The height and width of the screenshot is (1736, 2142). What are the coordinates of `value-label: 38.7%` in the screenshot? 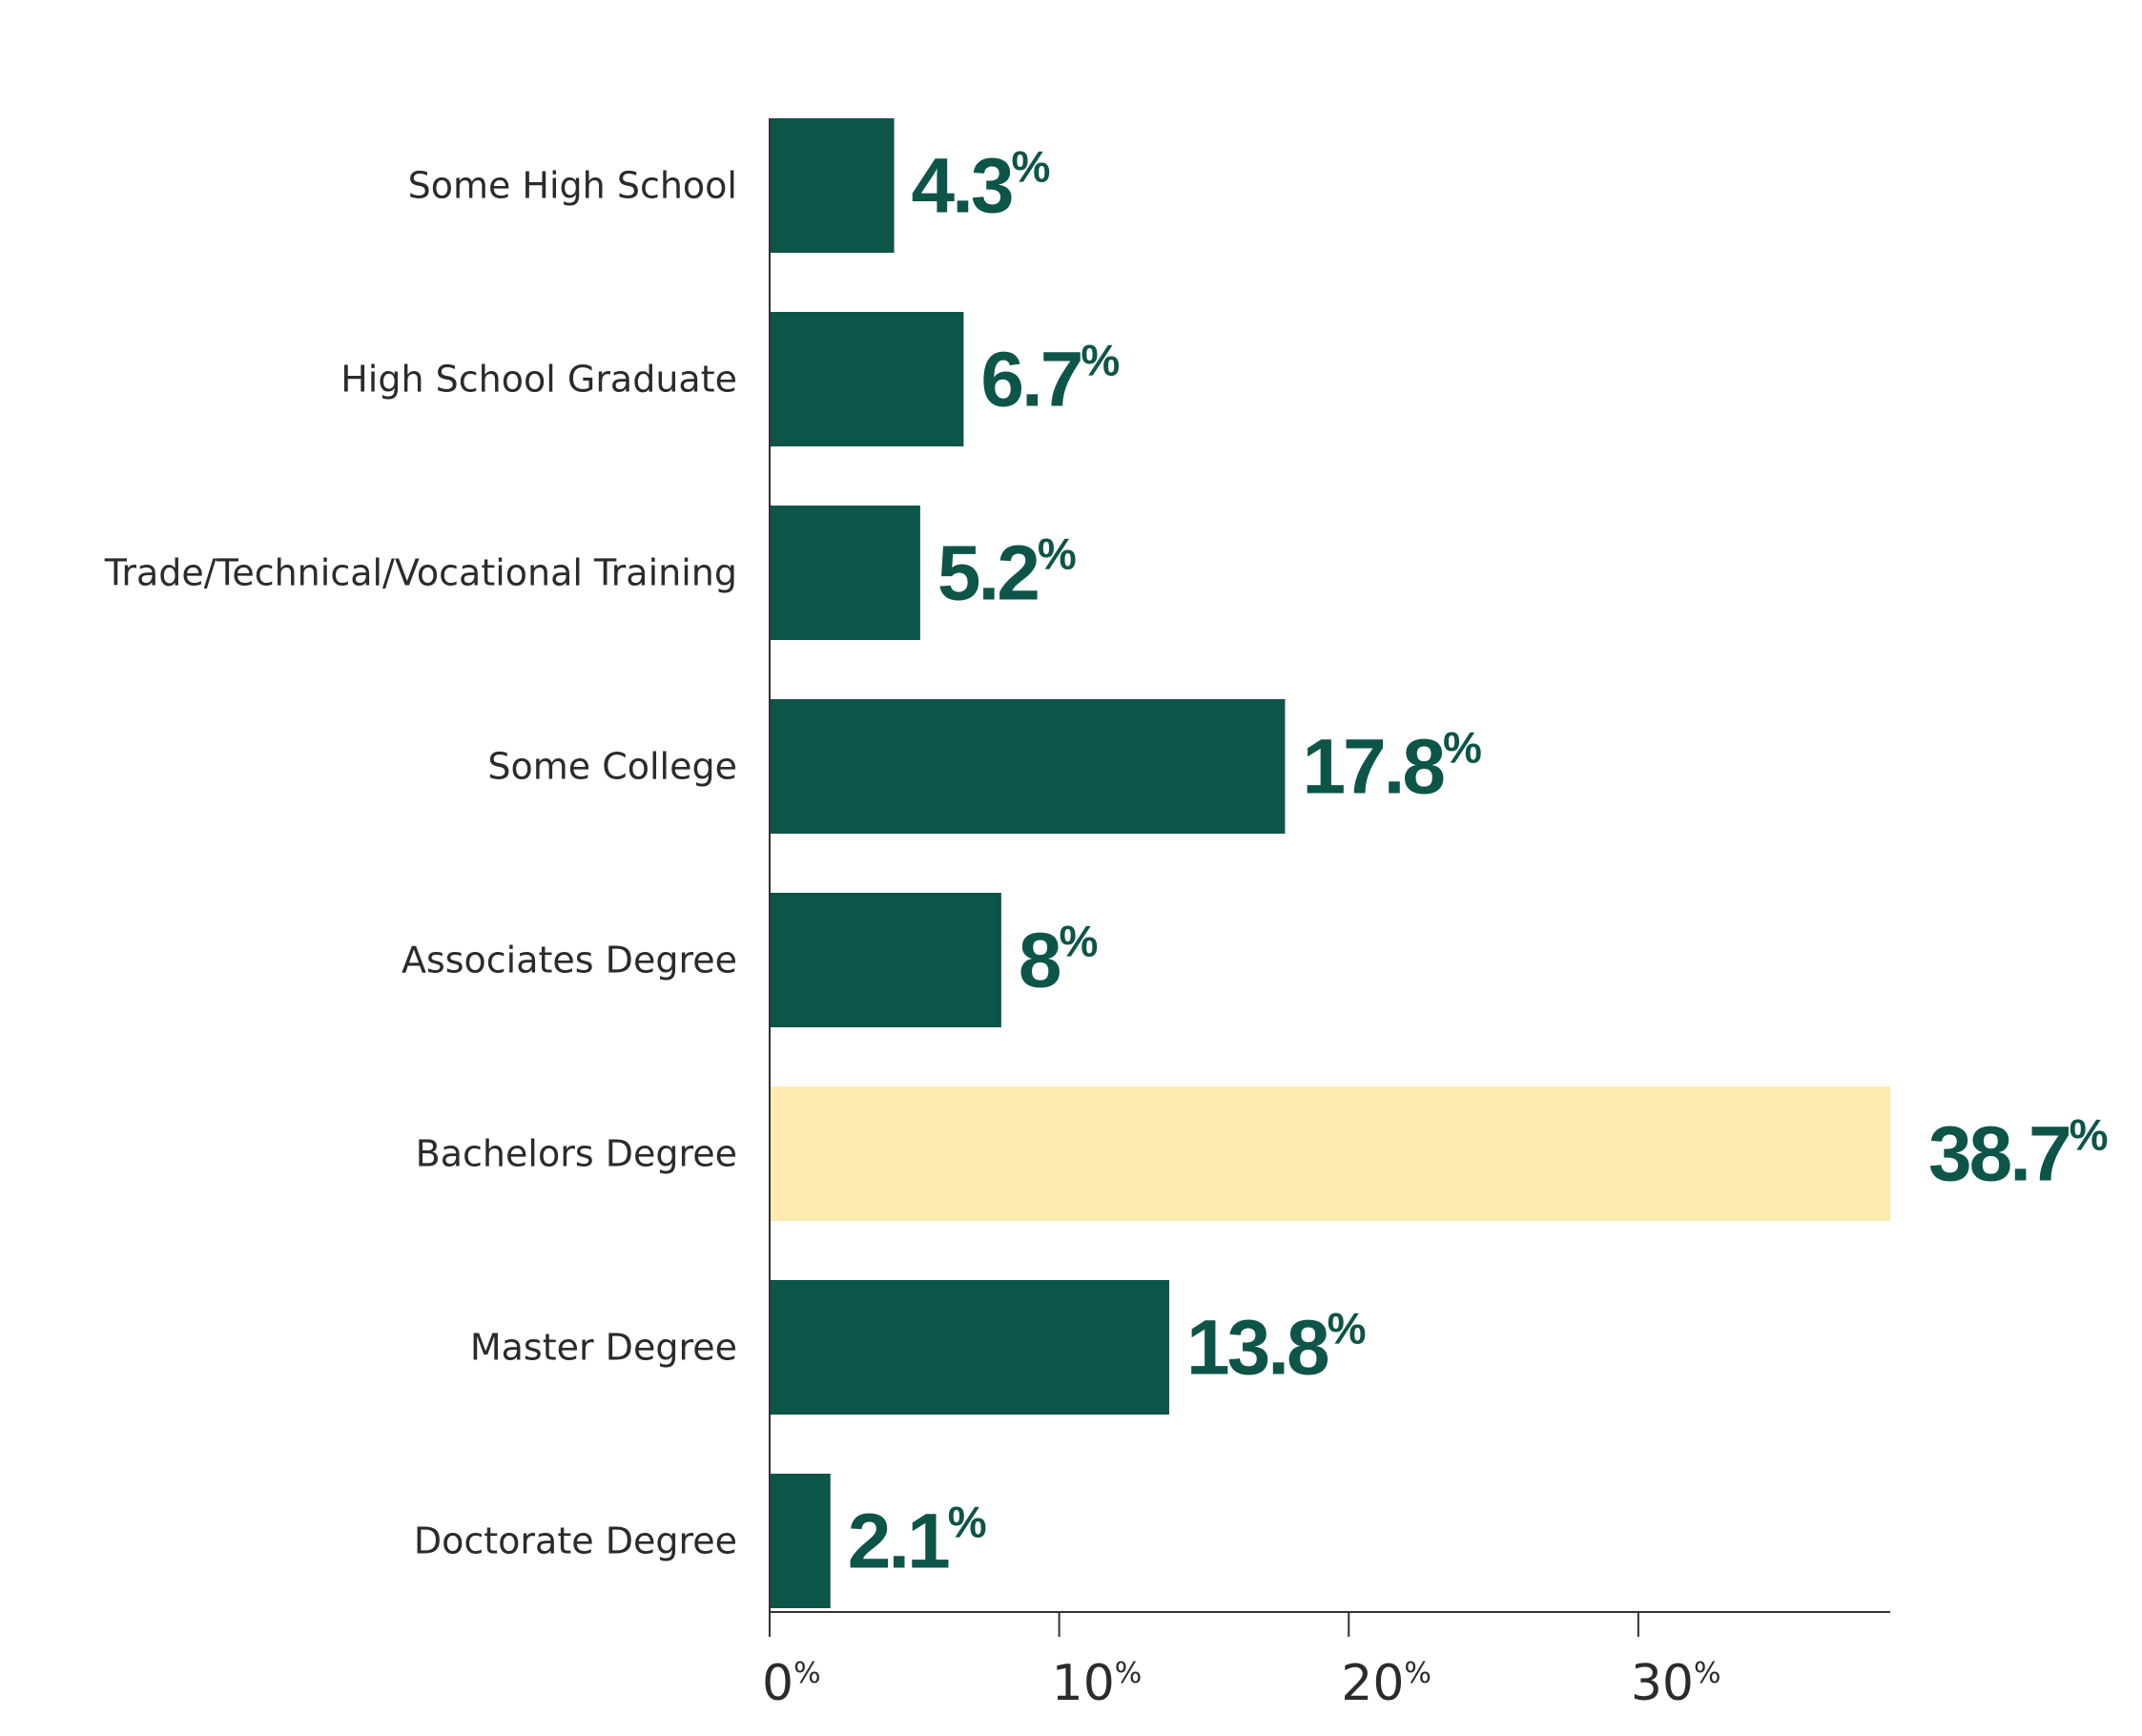 It's located at (2018, 1154).